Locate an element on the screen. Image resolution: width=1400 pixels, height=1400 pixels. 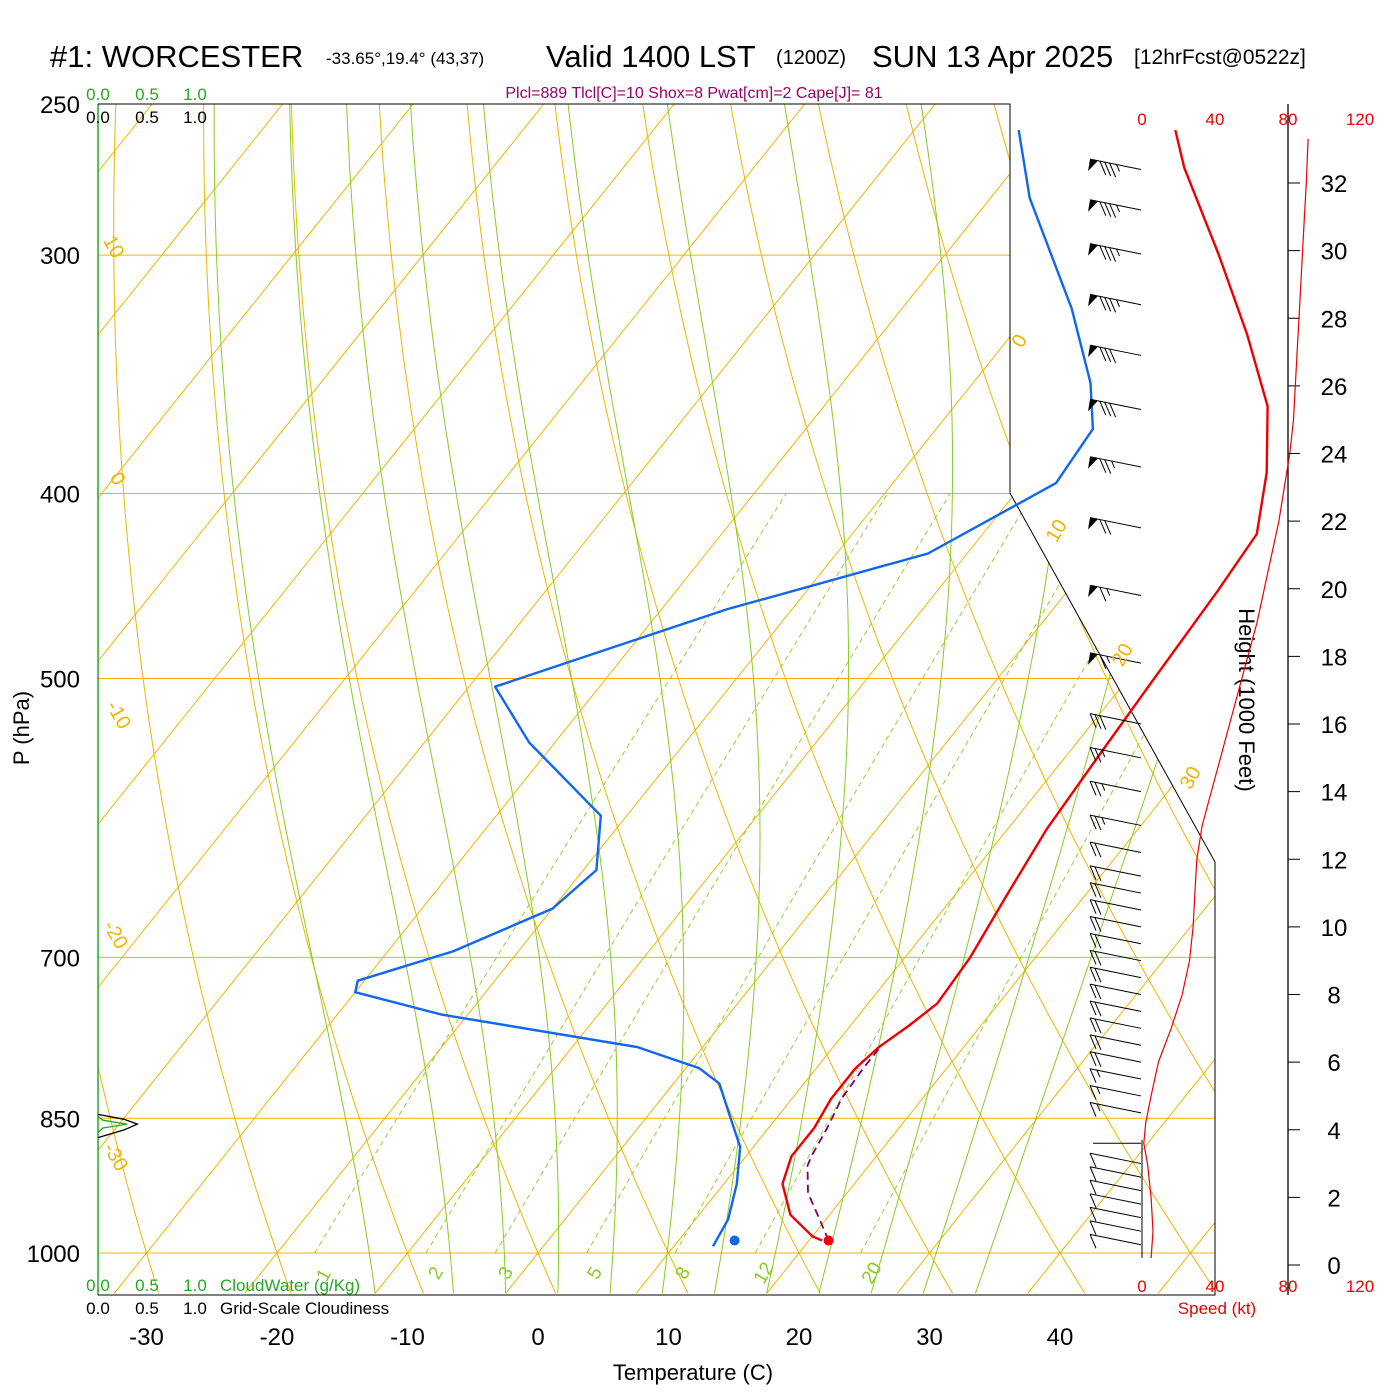
cloudwater-profile is located at coordinates (112, 1124).